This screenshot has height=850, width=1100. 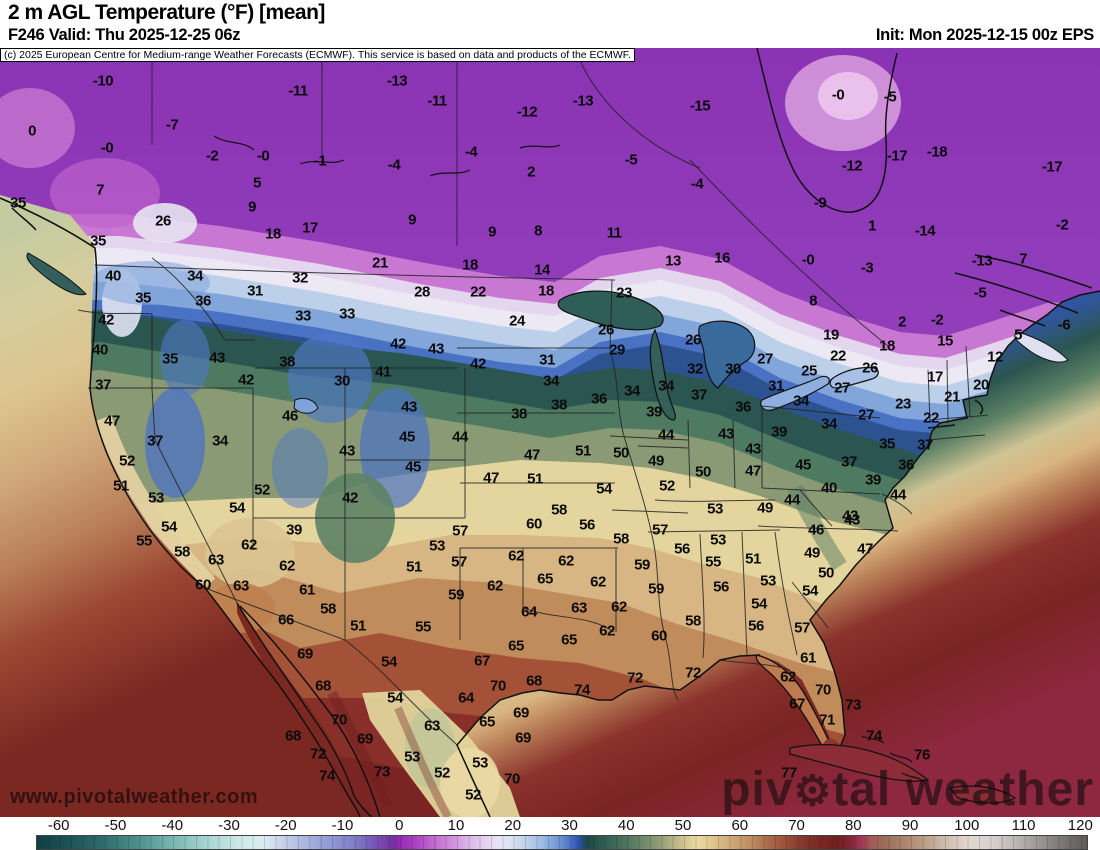 I want to click on temp-label: 73, so click(x=382, y=772).